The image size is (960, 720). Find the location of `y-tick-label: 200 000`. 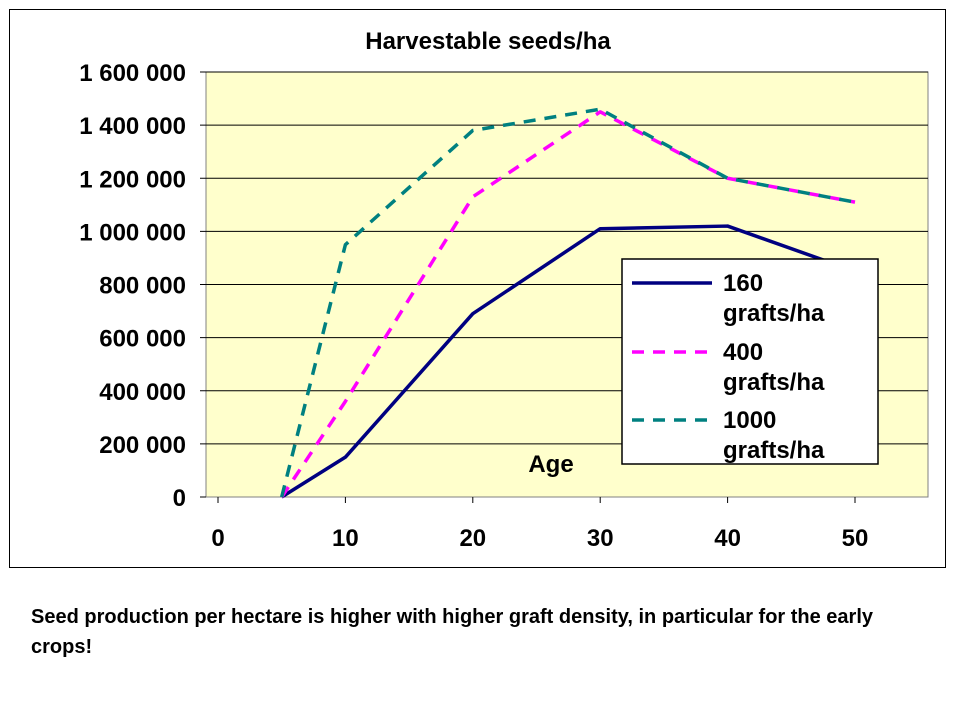

y-tick-label: 200 000 is located at coordinates (142, 445).